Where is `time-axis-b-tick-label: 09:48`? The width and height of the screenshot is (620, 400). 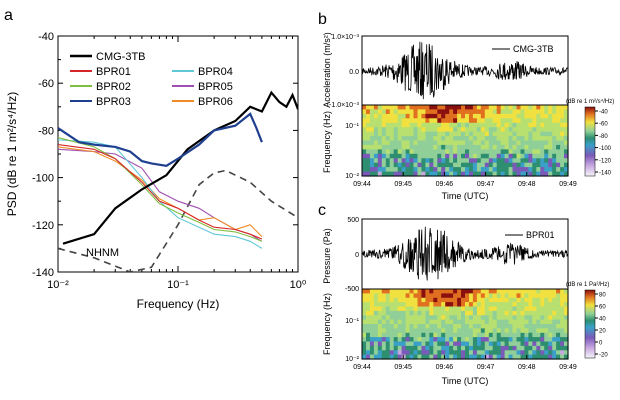
time-axis-b-tick-label: 09:48 is located at coordinates (527, 184).